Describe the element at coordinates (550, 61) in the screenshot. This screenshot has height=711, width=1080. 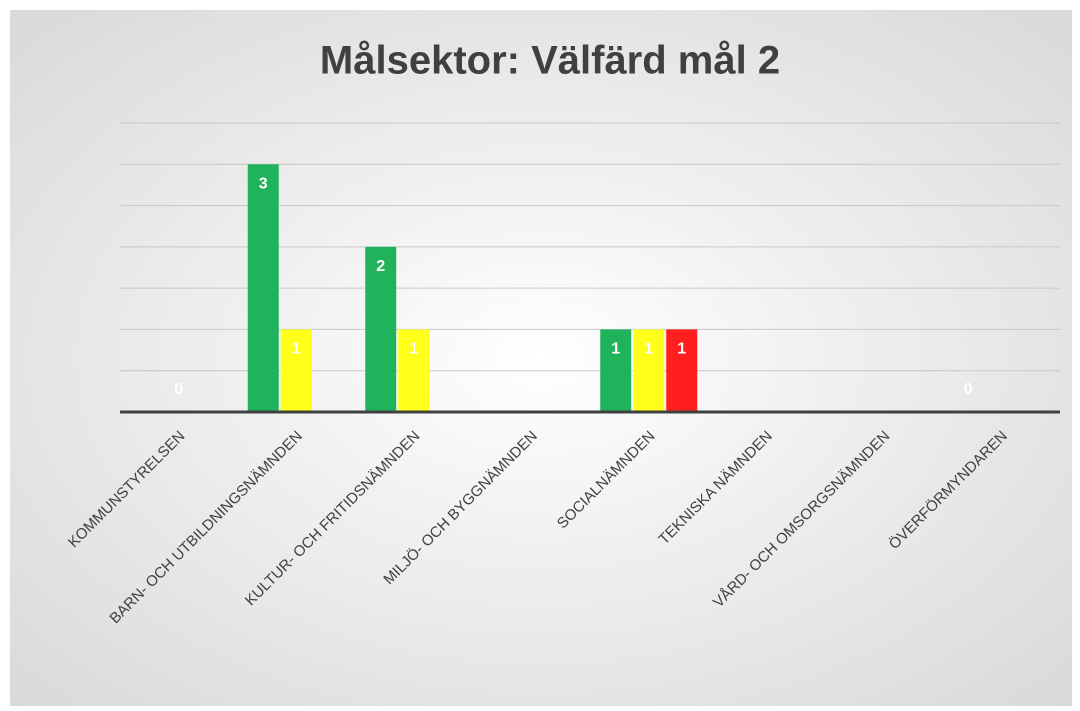
I see `chart-title: Målsektor: Välfärd mål 2` at that location.